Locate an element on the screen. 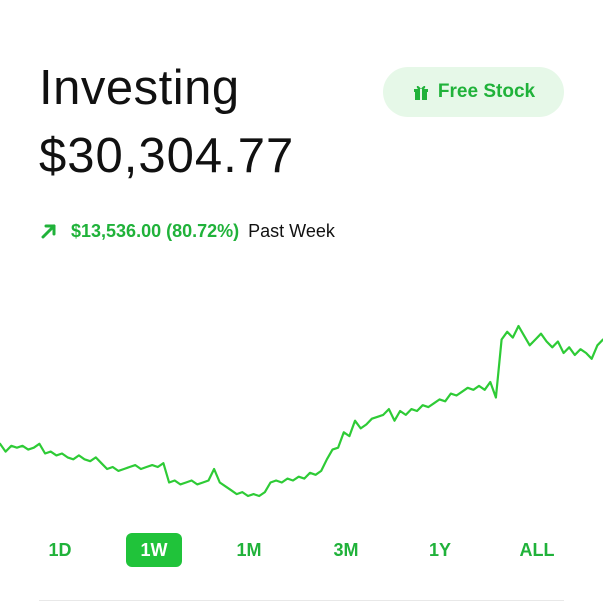 The height and width of the screenshot is (608, 603). change-period: Past Week is located at coordinates (291, 230).